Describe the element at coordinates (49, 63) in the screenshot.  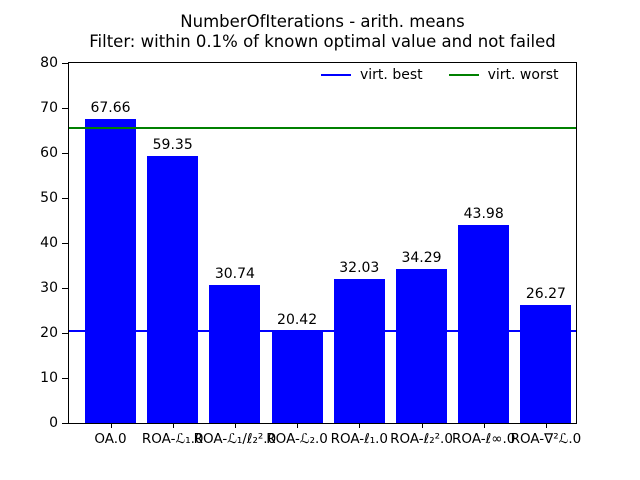
I see `y-tick-label: 80` at that location.